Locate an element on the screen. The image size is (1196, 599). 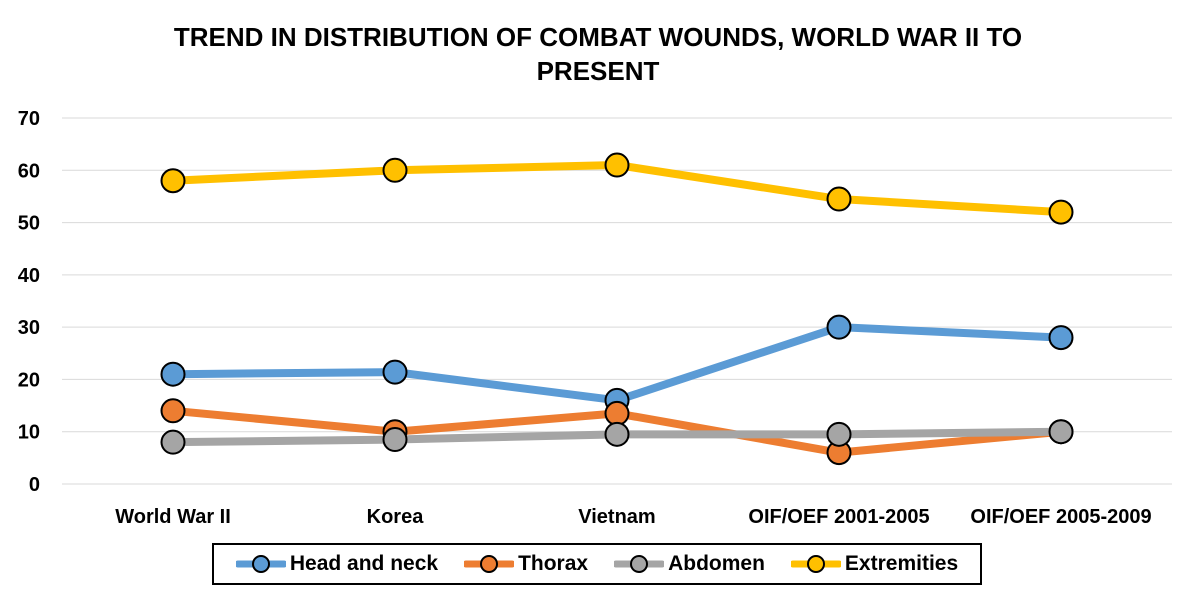
y-axis-ticks: 0 10 20 30 40 50 60 70 is located at coordinates (29, 302).